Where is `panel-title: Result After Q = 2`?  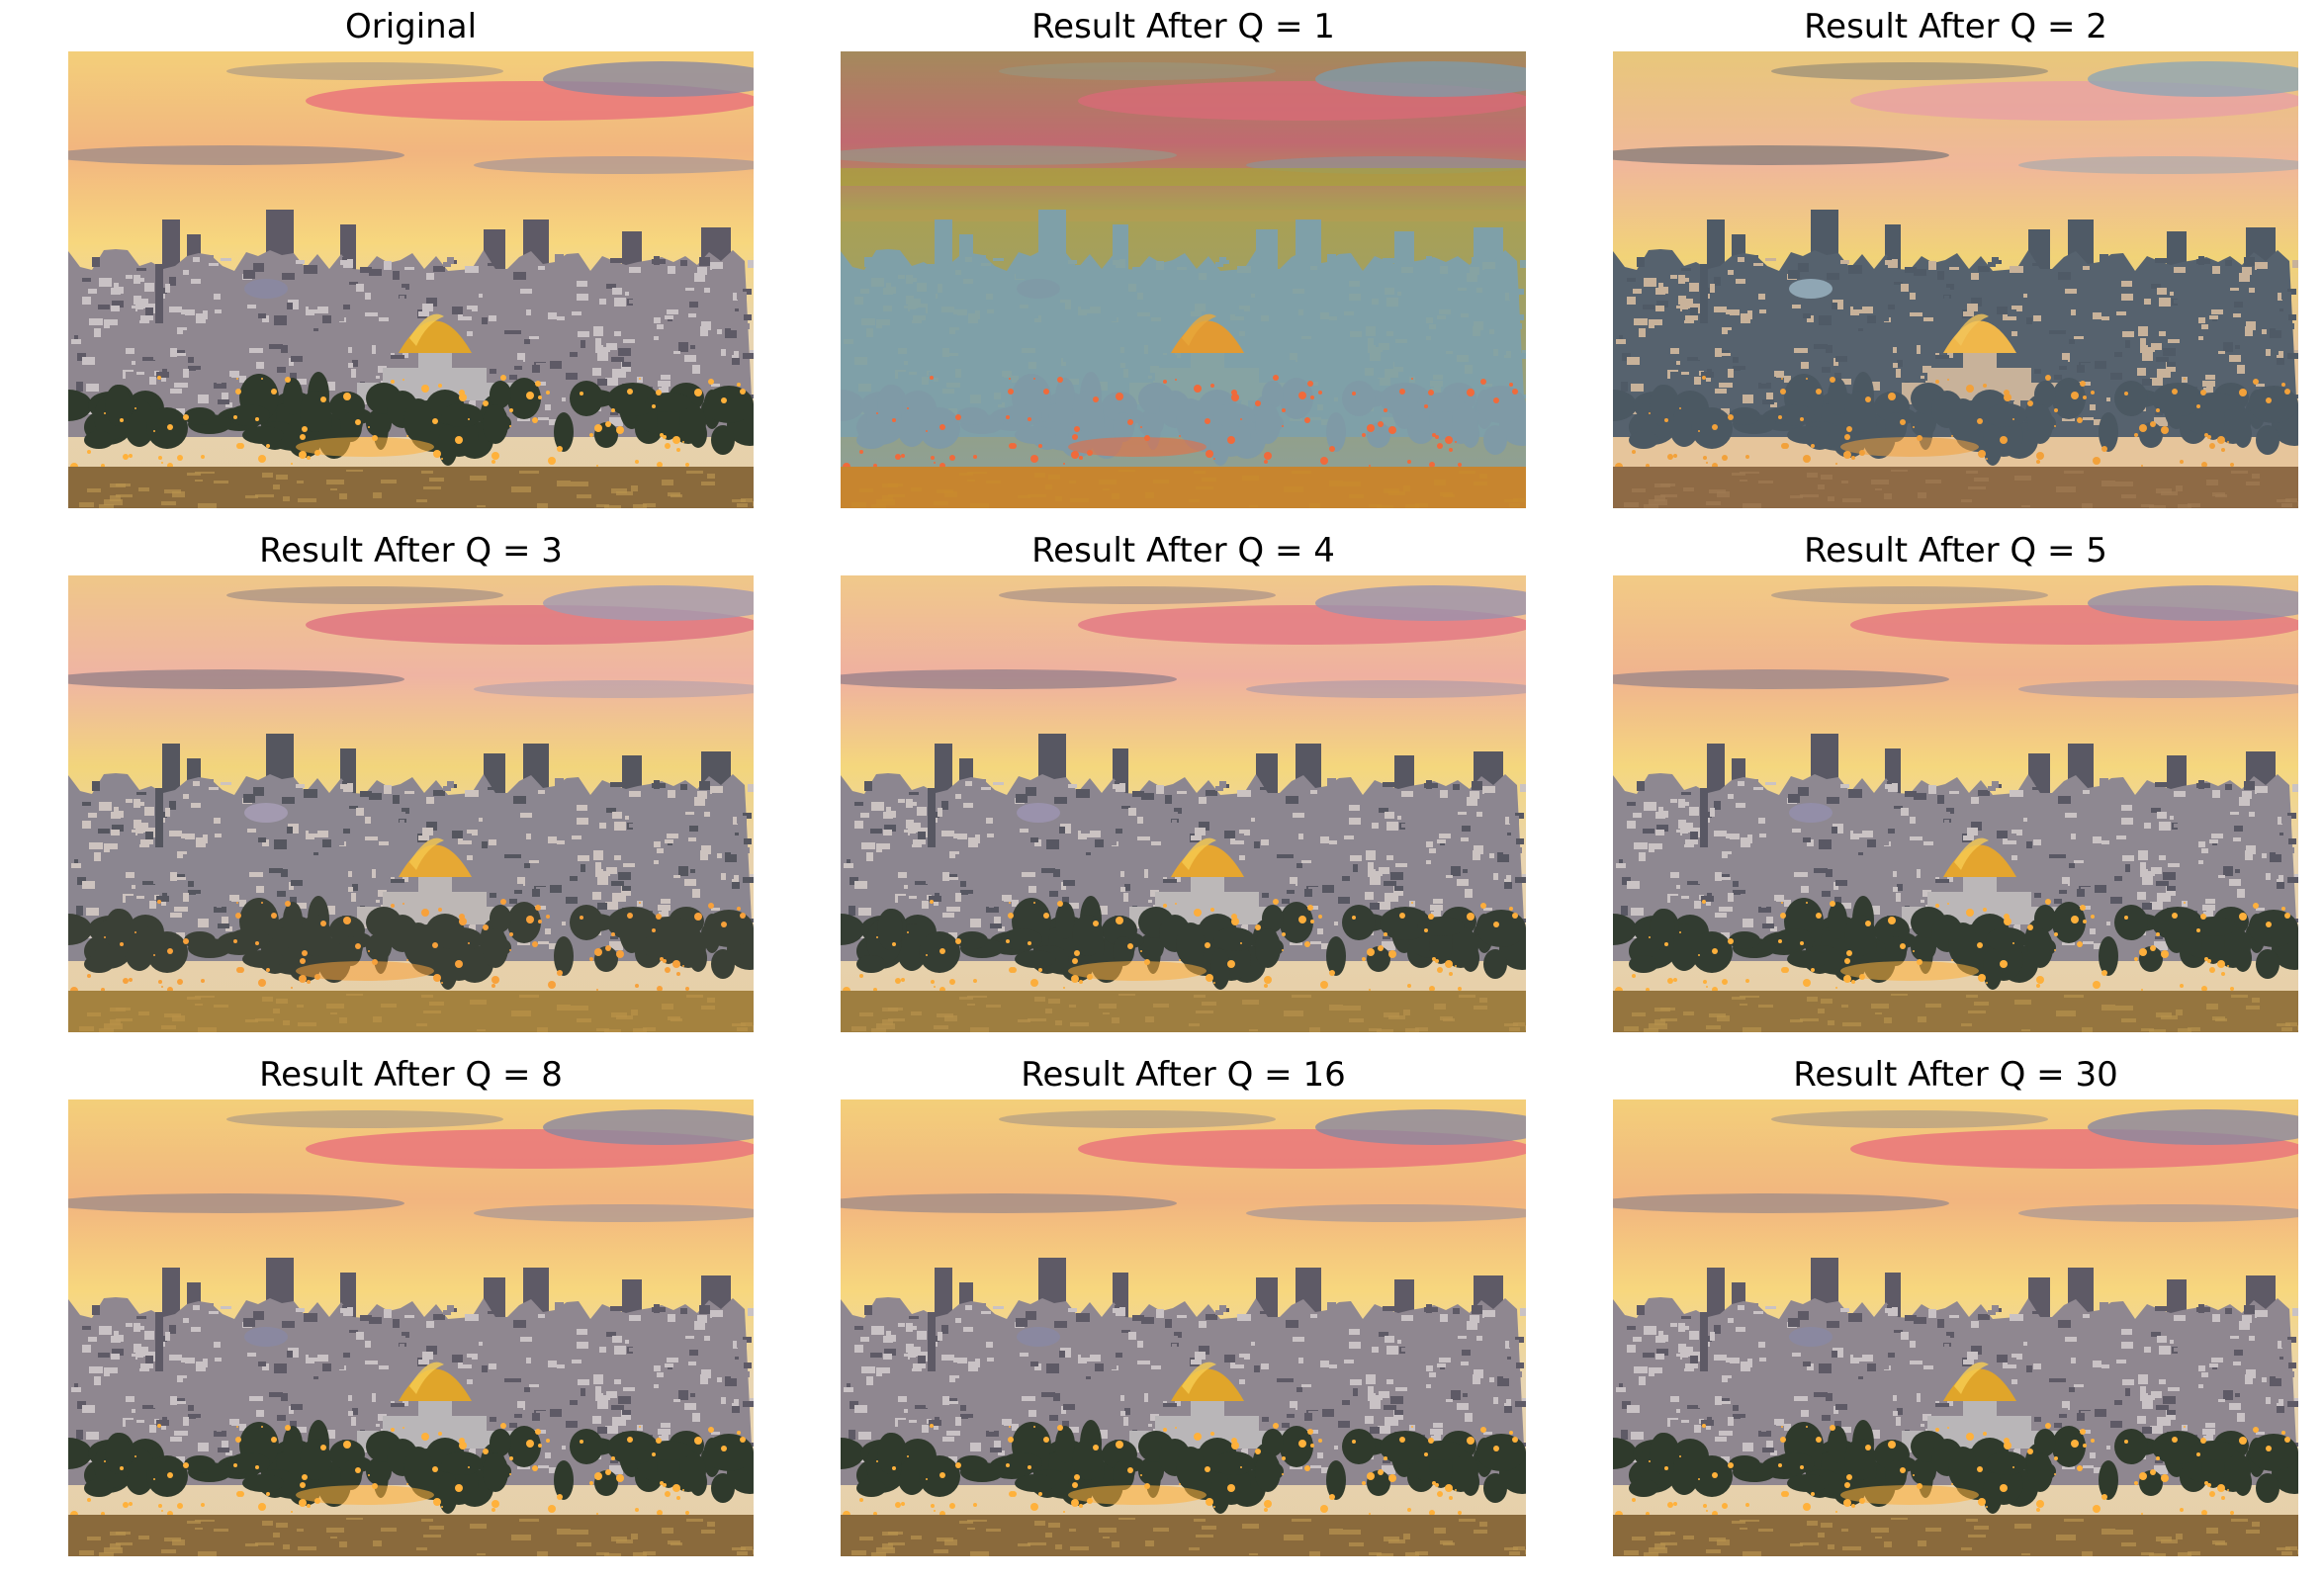
panel-title: Result After Q = 2 is located at coordinates (1956, 26).